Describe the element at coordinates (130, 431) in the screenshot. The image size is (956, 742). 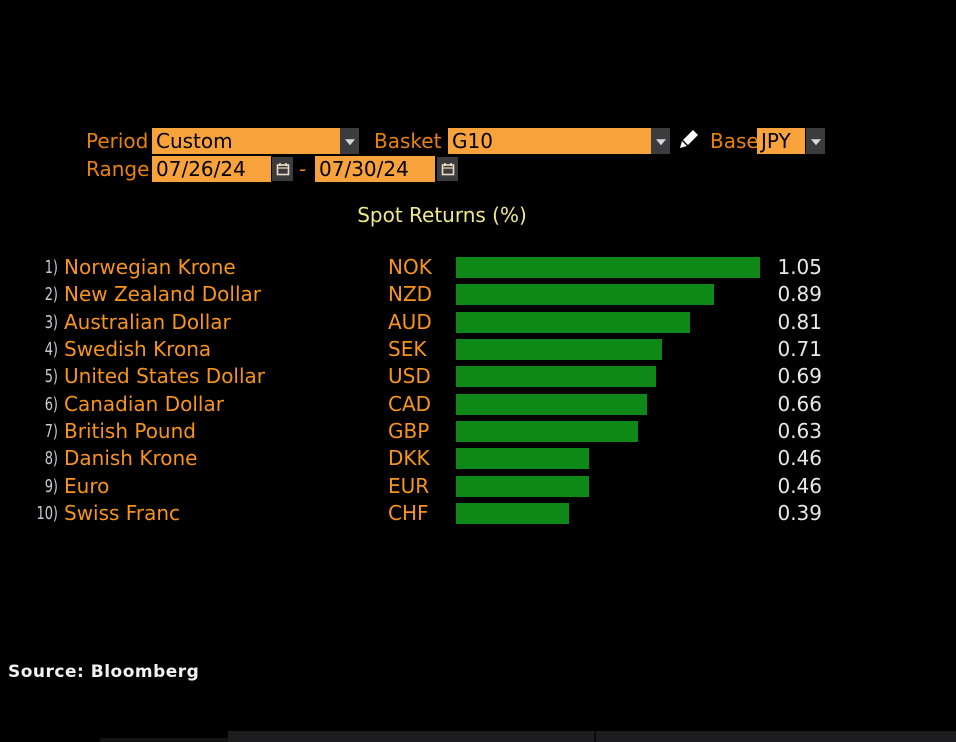
I see `currency-name-label: British Pound` at that location.